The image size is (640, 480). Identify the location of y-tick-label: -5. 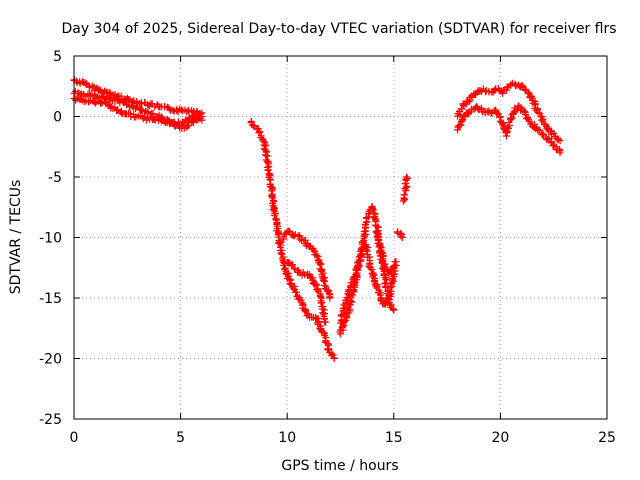
(55, 178).